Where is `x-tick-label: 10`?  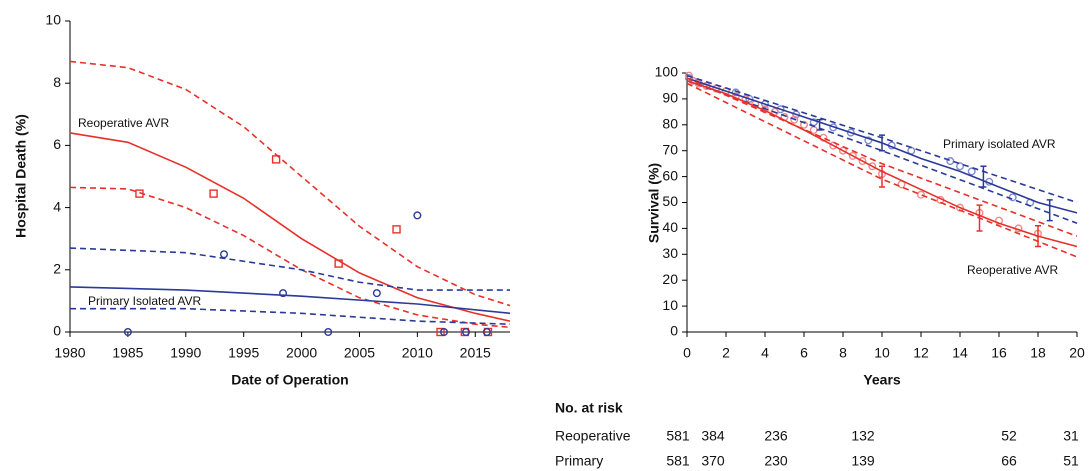
x-tick-label: 10 is located at coordinates (882, 353).